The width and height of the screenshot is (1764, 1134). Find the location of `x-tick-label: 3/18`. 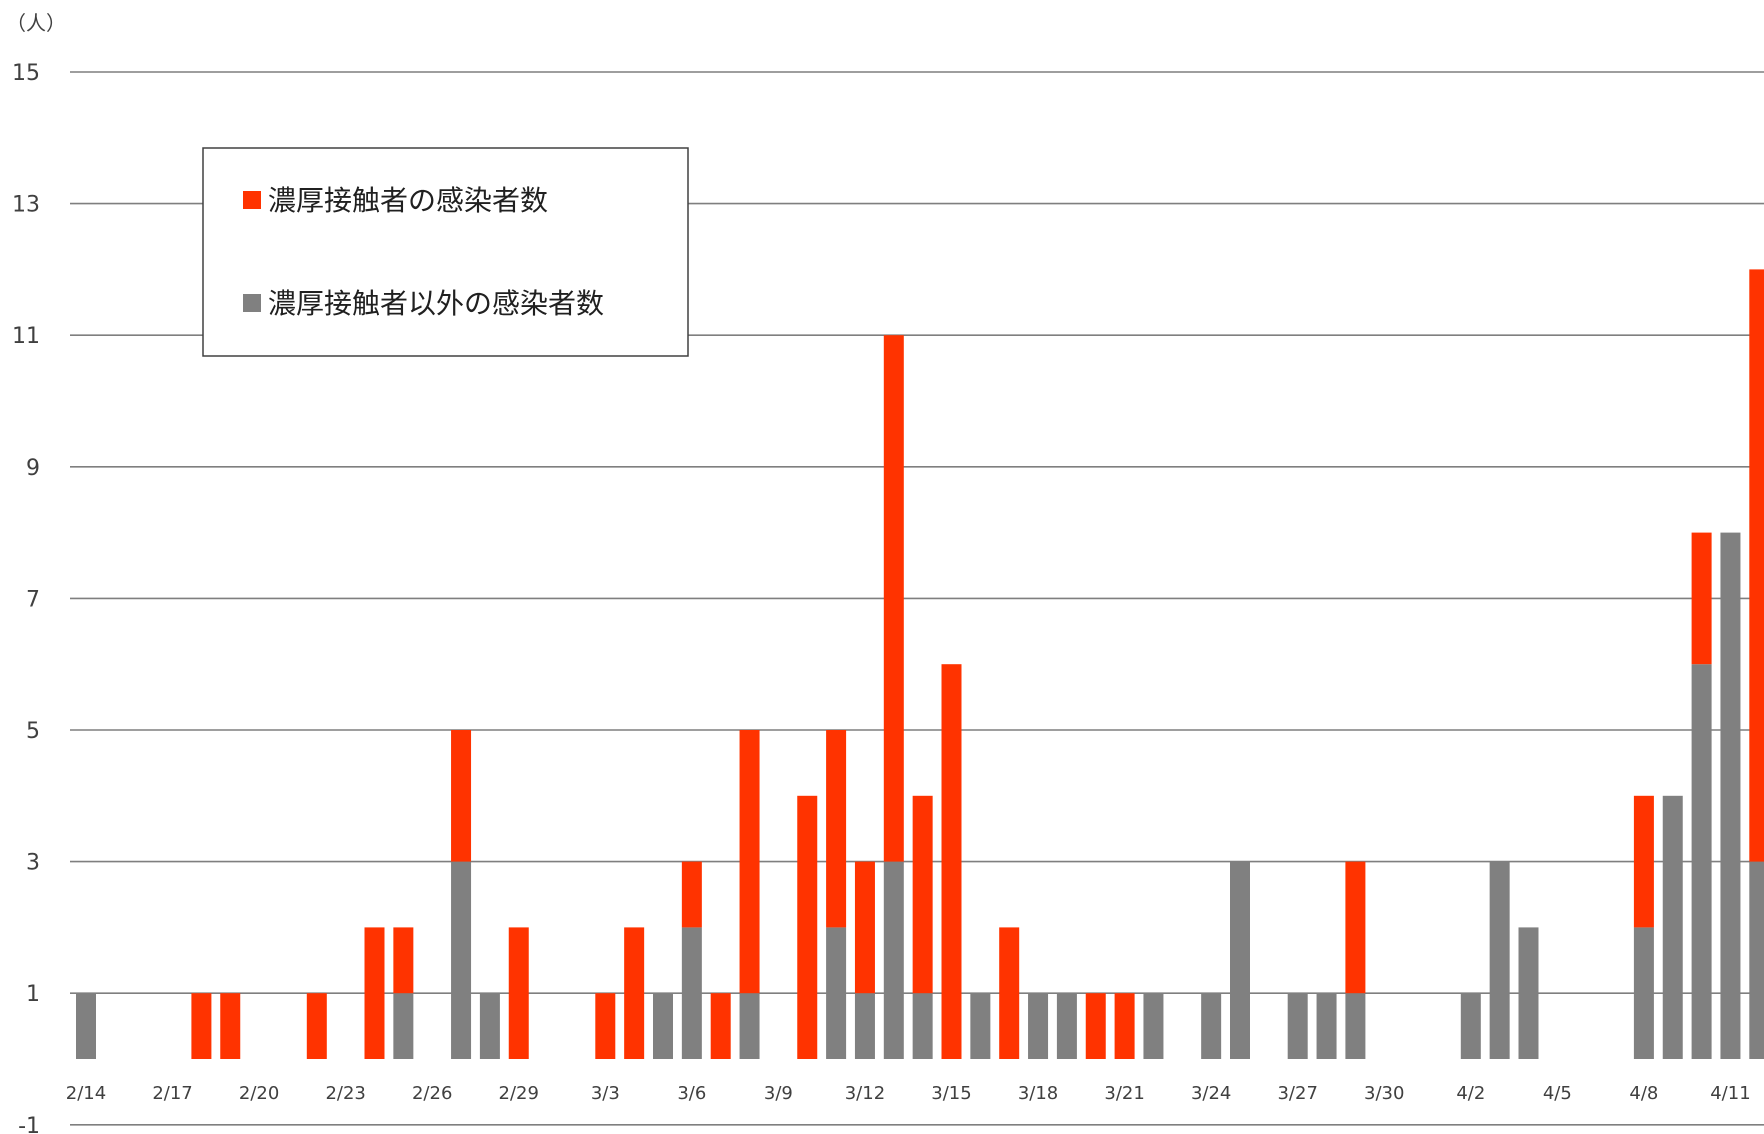

x-tick-label: 3/18 is located at coordinates (1038, 1093).